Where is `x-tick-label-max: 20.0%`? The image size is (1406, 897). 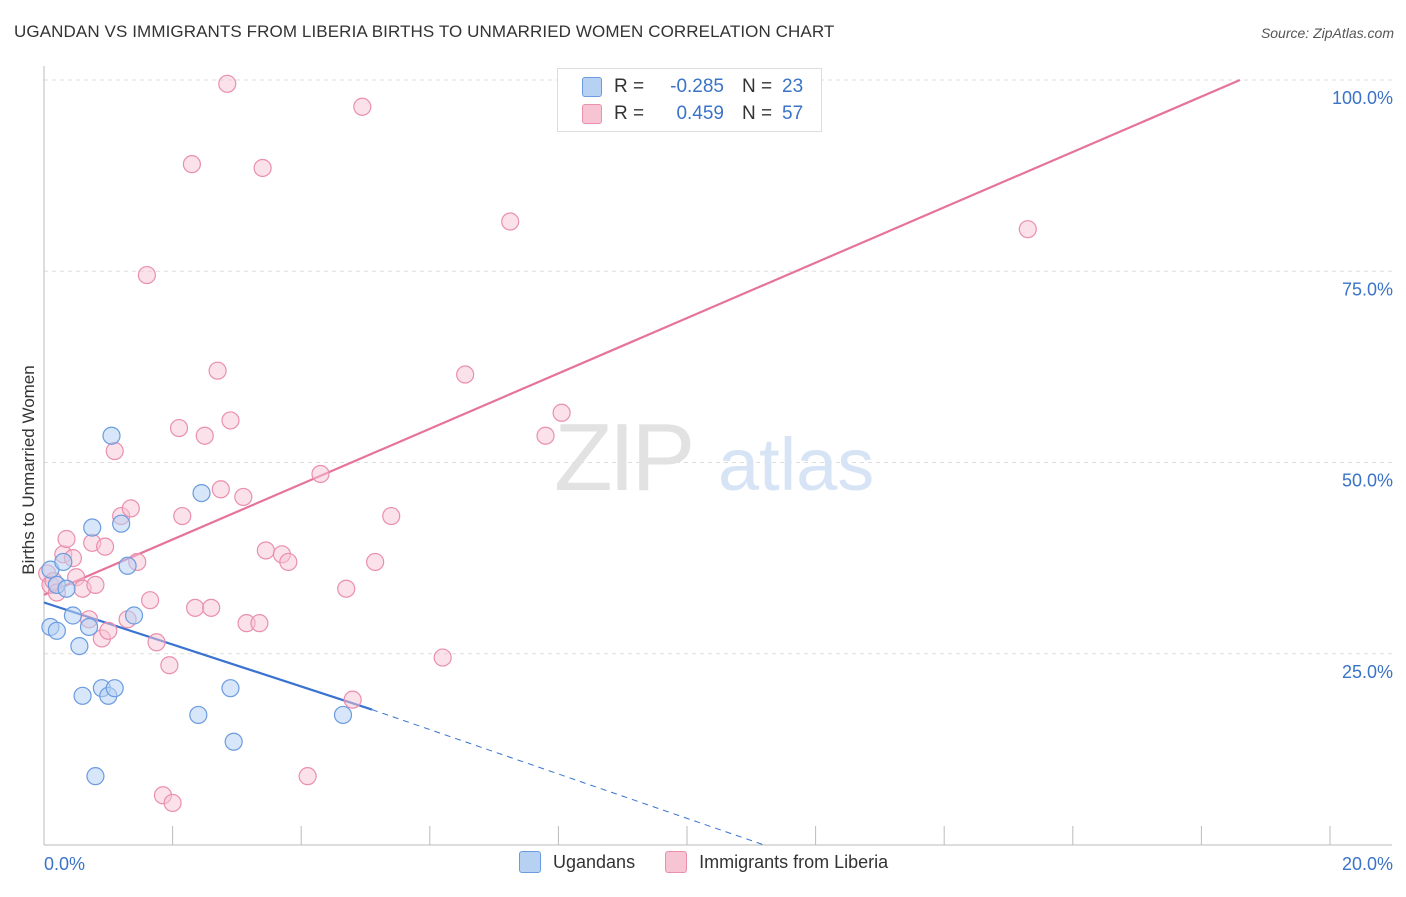 x-tick-label-max: 20.0% is located at coordinates (1367, 864).